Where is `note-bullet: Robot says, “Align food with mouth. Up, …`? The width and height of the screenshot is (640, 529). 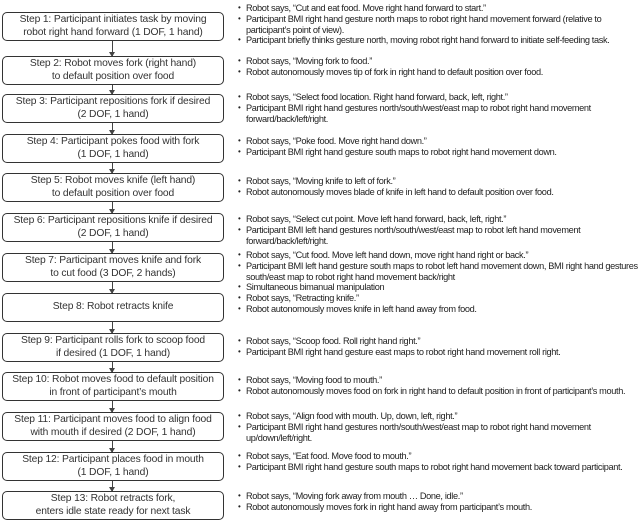 note-bullet: Robot says, “Align food with mouth. Up, … is located at coordinates (438, 416).